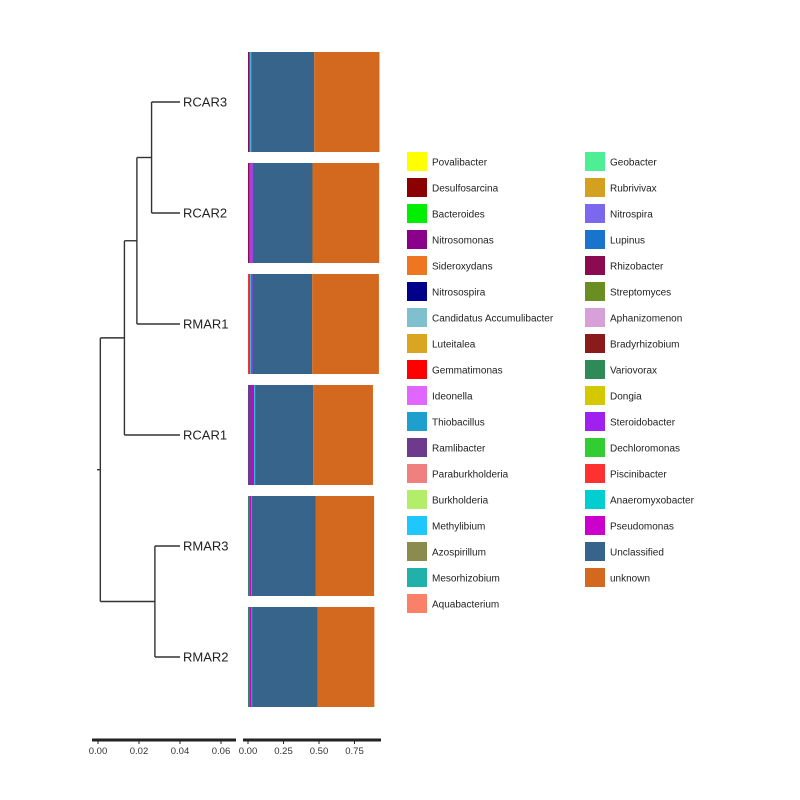  What do you see at coordinates (595, 161) in the screenshot?
I see `legend-swatch-geobacter` at bounding box center [595, 161].